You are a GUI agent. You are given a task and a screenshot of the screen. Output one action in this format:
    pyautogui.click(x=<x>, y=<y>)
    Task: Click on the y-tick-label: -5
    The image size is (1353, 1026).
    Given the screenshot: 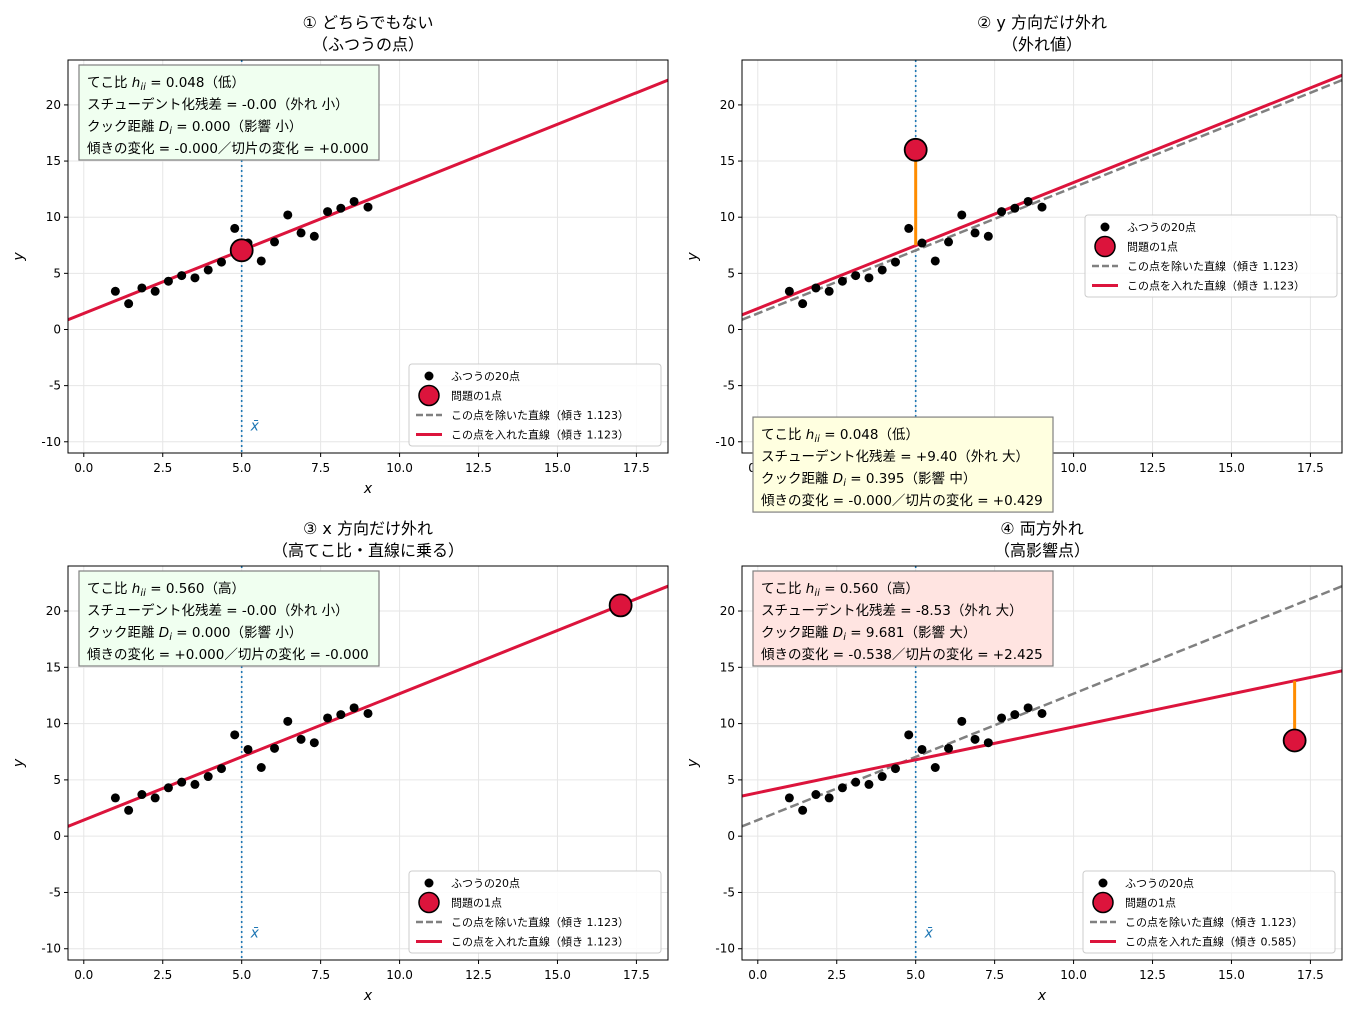 What is the action you would take?
    pyautogui.click(x=729, y=892)
    